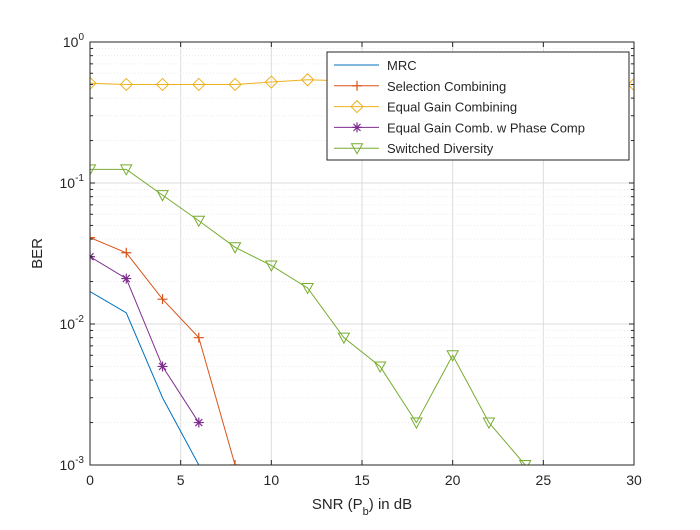  I want to click on legend-label: MRC, so click(402, 65).